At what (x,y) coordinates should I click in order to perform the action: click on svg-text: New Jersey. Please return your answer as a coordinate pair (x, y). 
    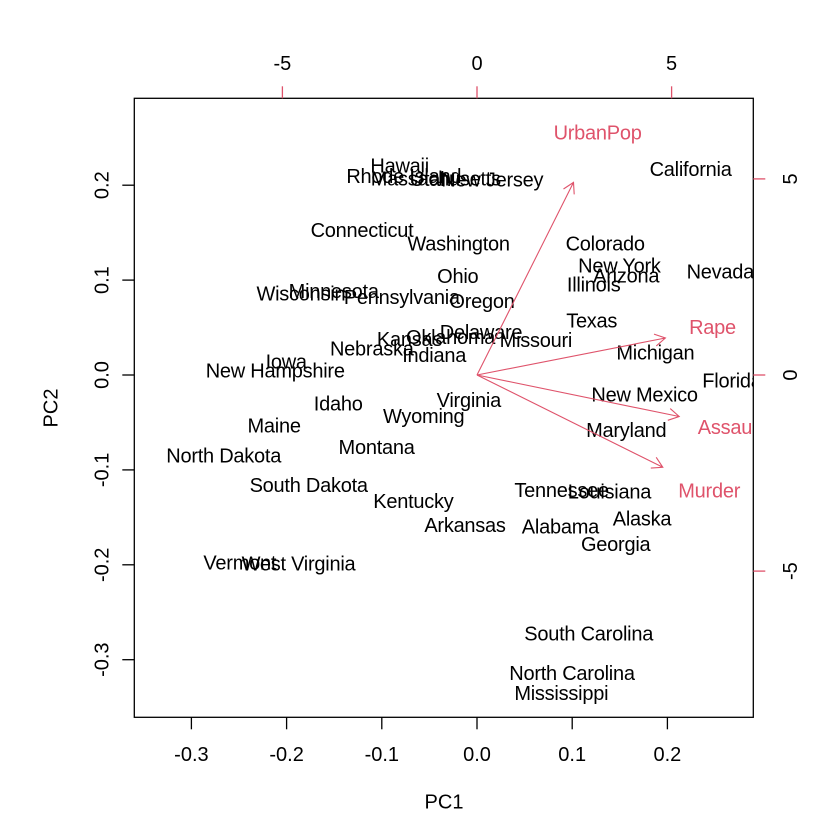
    Looking at the image, I should click on (492, 181).